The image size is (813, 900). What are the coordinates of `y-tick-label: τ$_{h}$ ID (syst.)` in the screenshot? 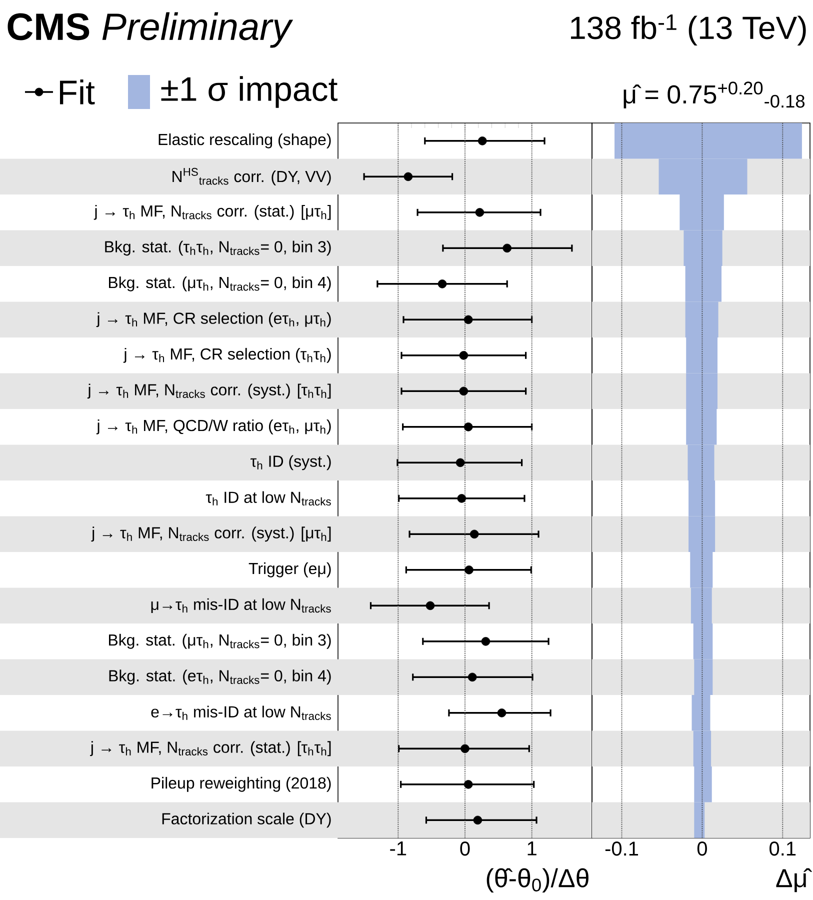 It's located at (290, 462).